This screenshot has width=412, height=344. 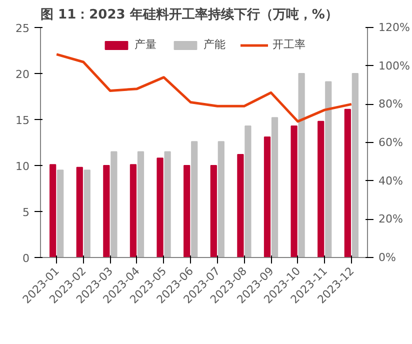 I want to click on y-tick-label: 25, so click(x=23, y=28).